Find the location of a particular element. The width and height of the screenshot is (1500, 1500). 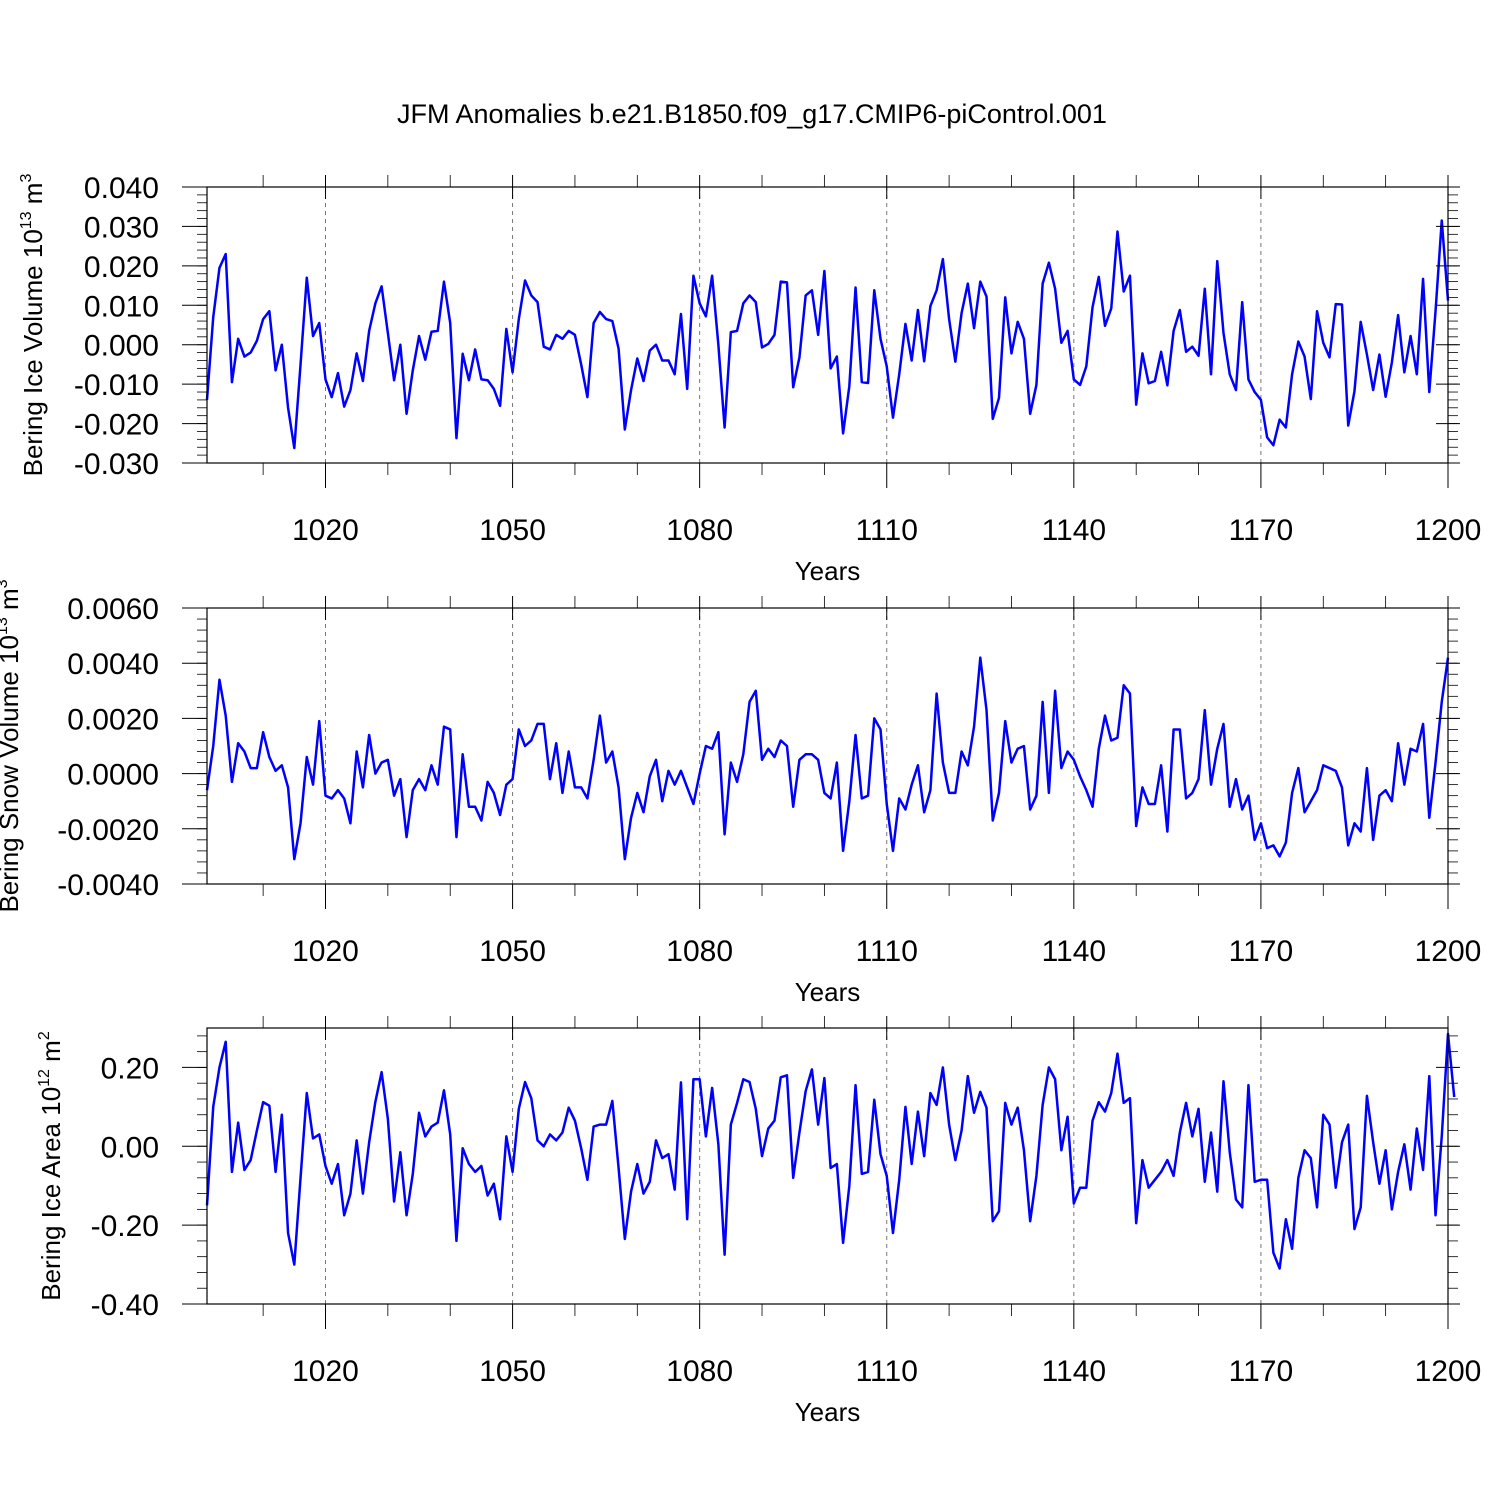

y-tick-label: -0.40 is located at coordinates (125, 1305).